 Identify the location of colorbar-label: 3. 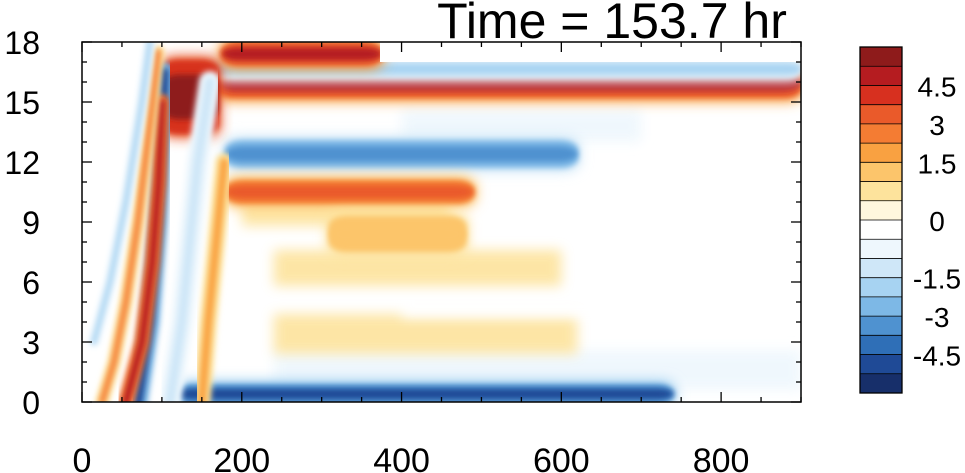
(937, 125).